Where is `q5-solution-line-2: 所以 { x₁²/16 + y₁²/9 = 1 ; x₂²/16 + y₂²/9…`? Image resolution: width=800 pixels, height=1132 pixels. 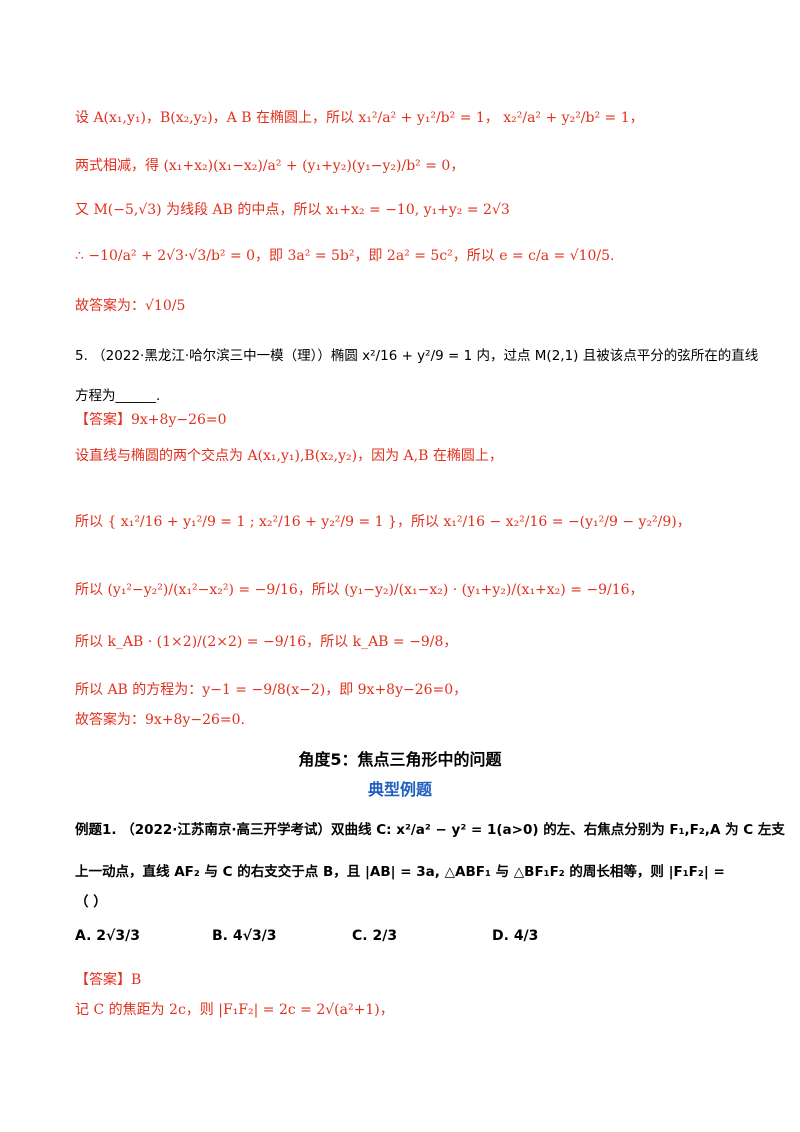 q5-solution-line-2: 所以 { x₁²/16 + y₁²/9 = 1 ; x₂²/16 + y₂²/9… is located at coordinates (383, 522).